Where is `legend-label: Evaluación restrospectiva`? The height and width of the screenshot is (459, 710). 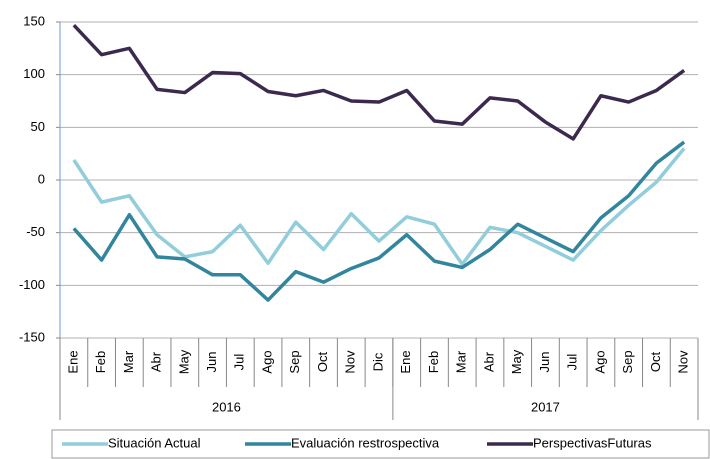
legend-label: Evaluación restrospectiva is located at coordinates (365, 442).